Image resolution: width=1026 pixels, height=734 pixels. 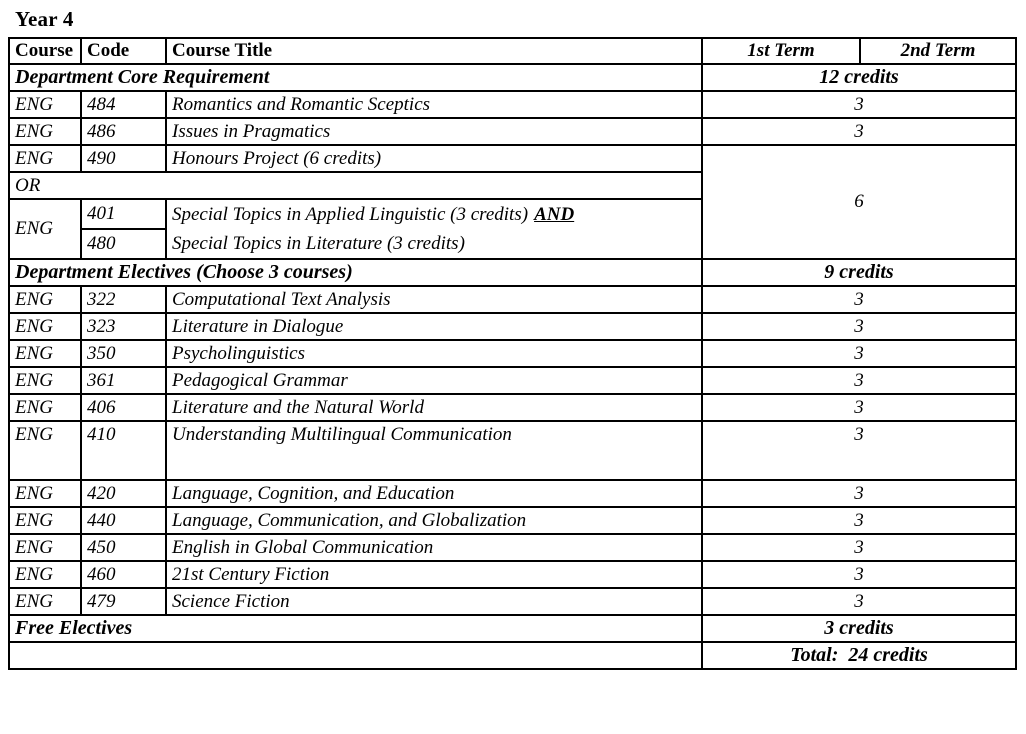 I want to click on course-row-eng460: ENG 460 21st Century Fiction 3, so click(x=512, y=574).